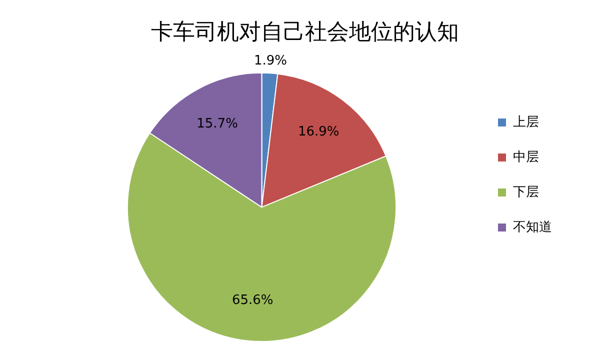  What do you see at coordinates (532, 227) in the screenshot?
I see `legend-label: 不知道` at bounding box center [532, 227].